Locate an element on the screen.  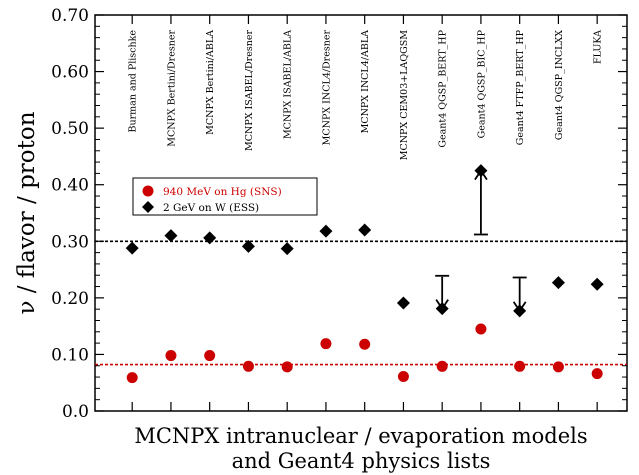
y-tick-label: 0.60 is located at coordinates (70, 73).